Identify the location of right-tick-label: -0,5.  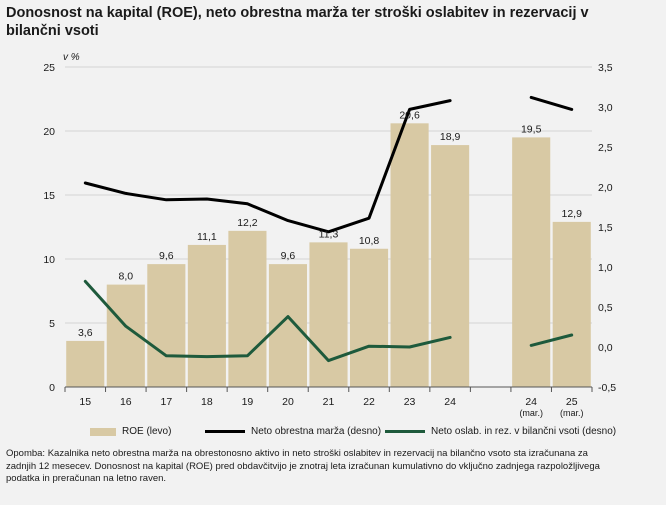
(607, 388).